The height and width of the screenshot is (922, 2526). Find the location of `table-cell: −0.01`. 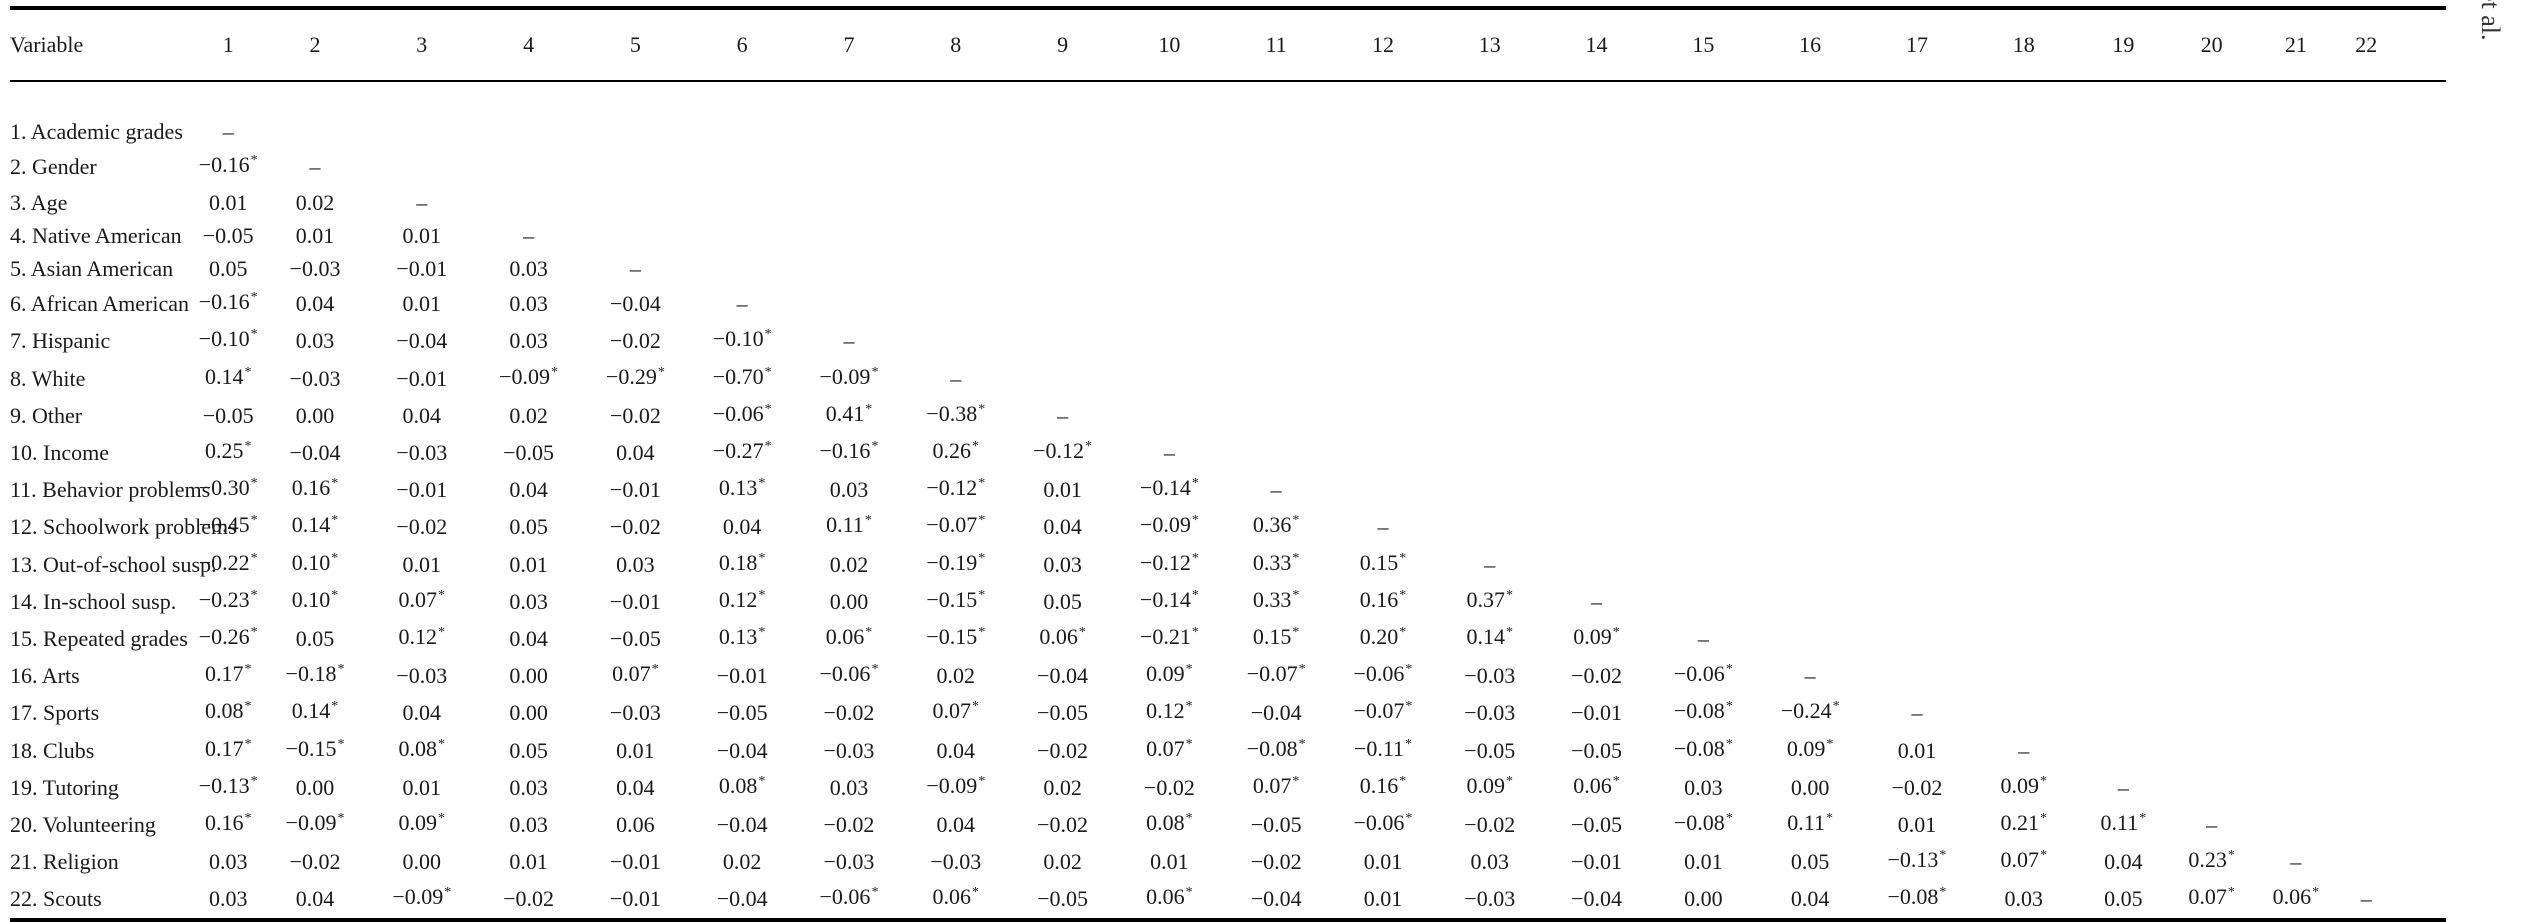

table-cell: −0.01 is located at coordinates (635, 601).